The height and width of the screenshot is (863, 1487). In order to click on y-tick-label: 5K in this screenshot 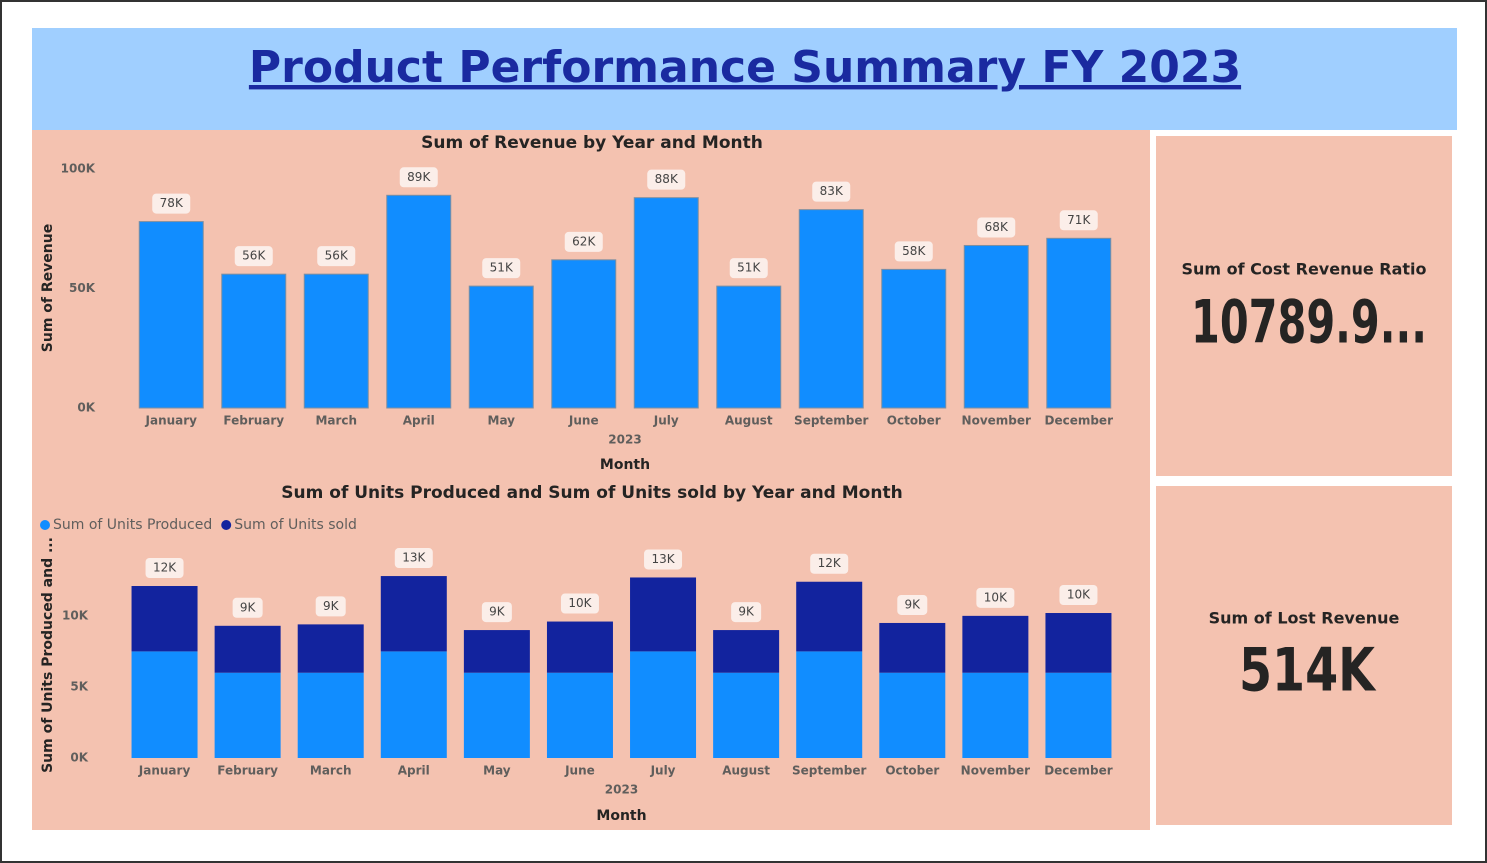, I will do `click(79, 686)`.